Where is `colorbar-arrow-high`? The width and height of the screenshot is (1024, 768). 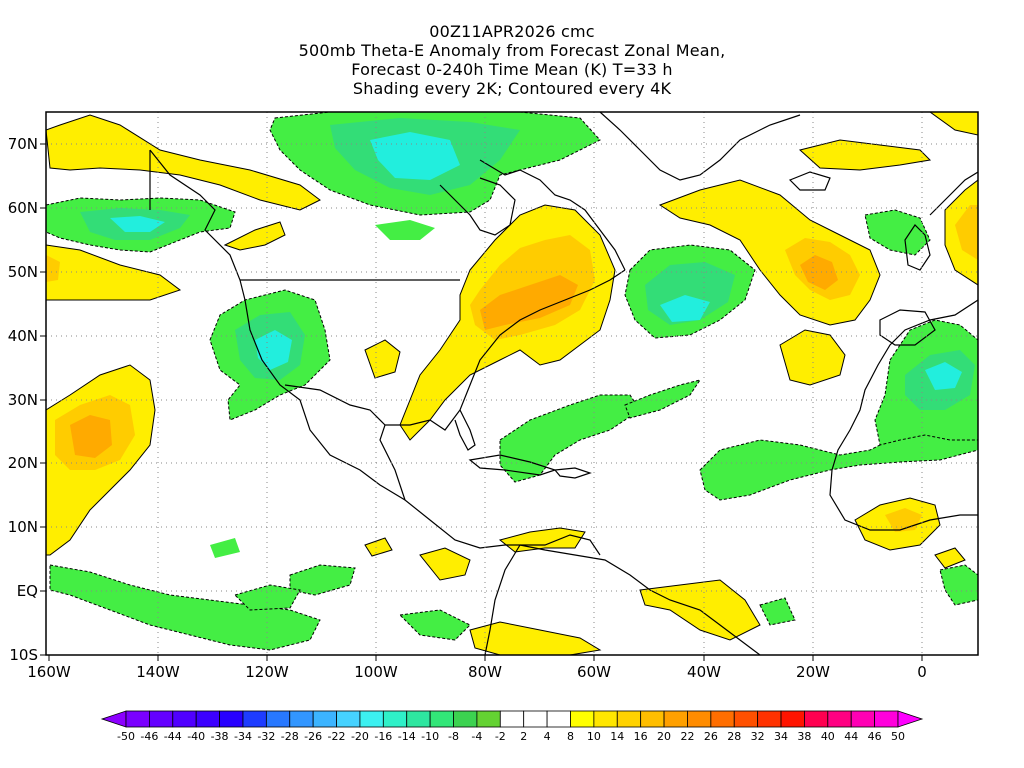
colorbar-arrow-high is located at coordinates (910, 719).